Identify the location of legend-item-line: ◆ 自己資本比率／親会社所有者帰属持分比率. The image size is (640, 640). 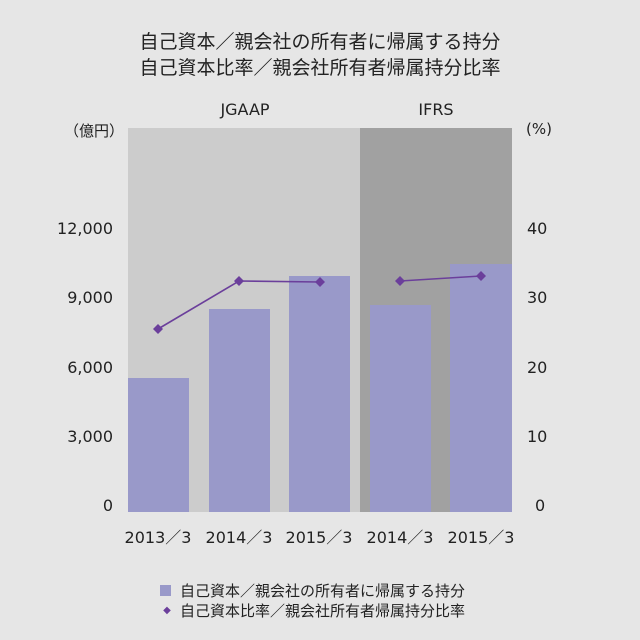
(312, 610).